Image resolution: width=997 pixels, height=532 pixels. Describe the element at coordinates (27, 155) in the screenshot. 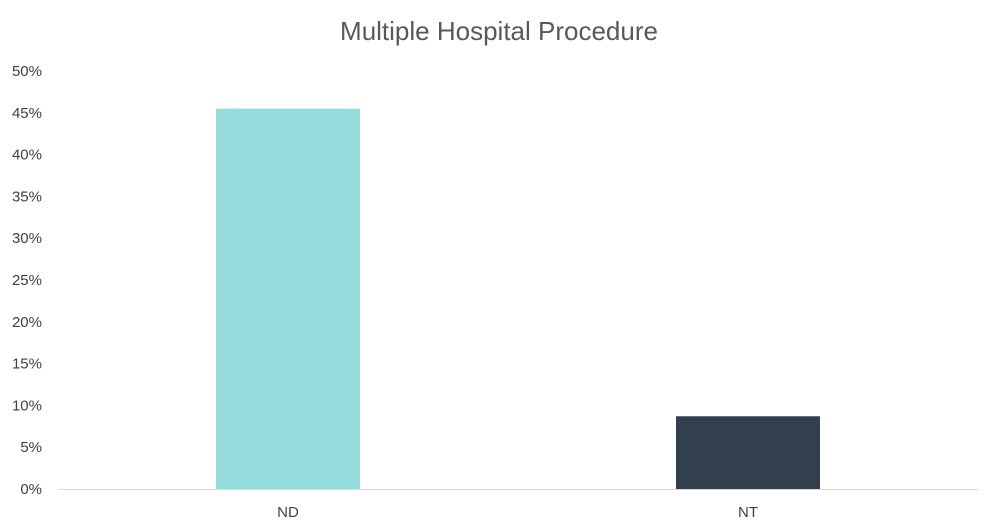

I see `y-tick-label: 40%` at that location.